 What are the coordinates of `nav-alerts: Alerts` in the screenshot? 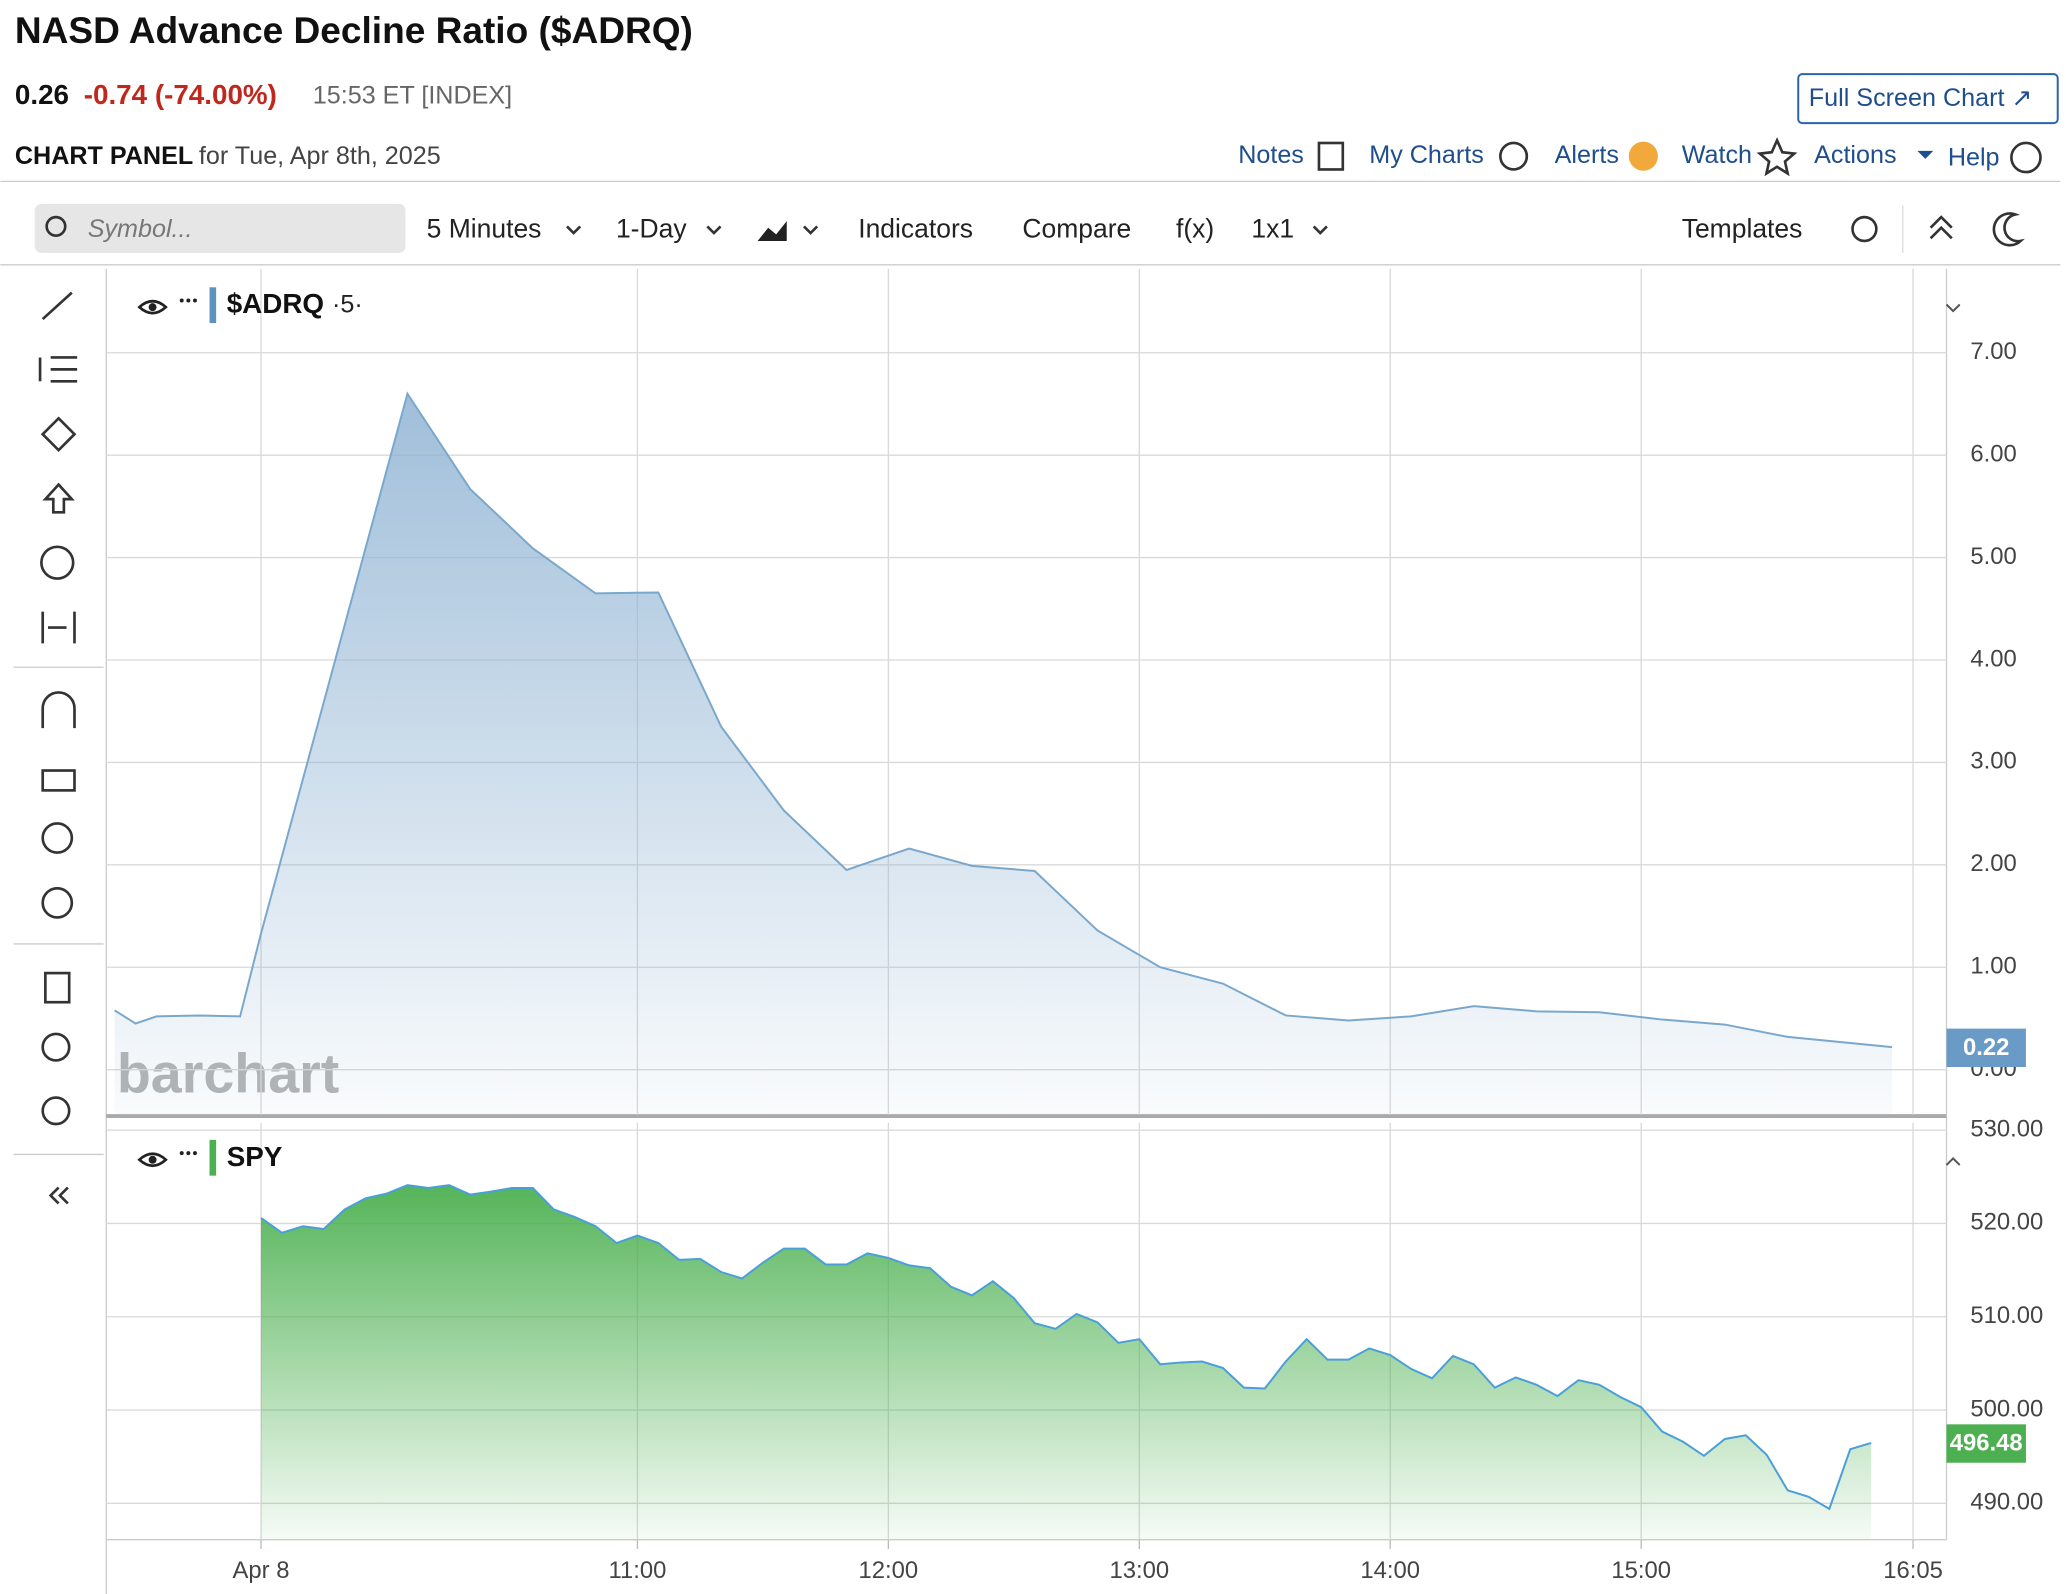 It's located at (1587, 155).